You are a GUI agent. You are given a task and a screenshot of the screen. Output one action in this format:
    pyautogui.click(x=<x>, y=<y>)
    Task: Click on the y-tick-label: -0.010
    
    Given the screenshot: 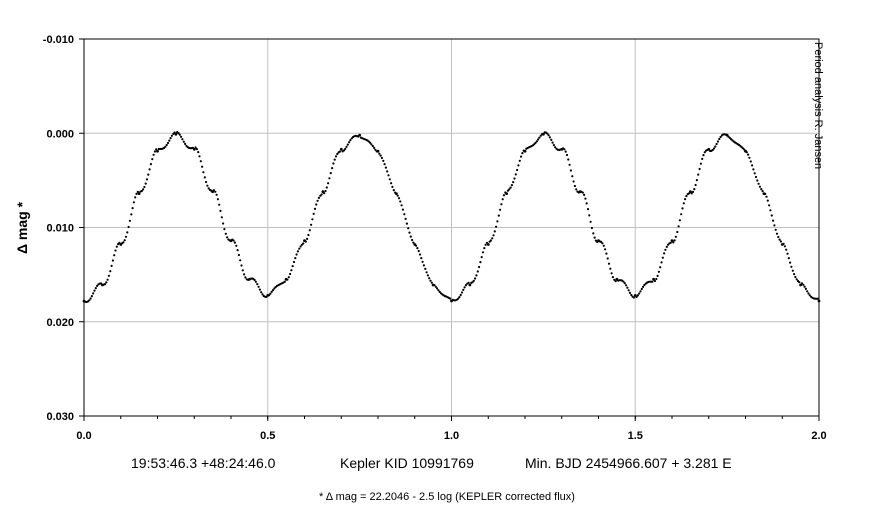 What is the action you would take?
    pyautogui.click(x=58, y=40)
    